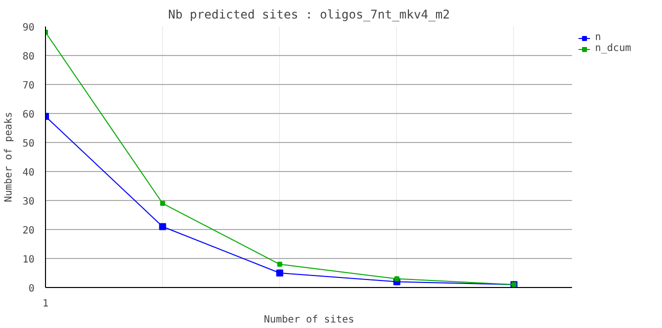 The image size is (662, 328). What do you see at coordinates (598, 37) in the screenshot?
I see `legend-label: n` at bounding box center [598, 37].